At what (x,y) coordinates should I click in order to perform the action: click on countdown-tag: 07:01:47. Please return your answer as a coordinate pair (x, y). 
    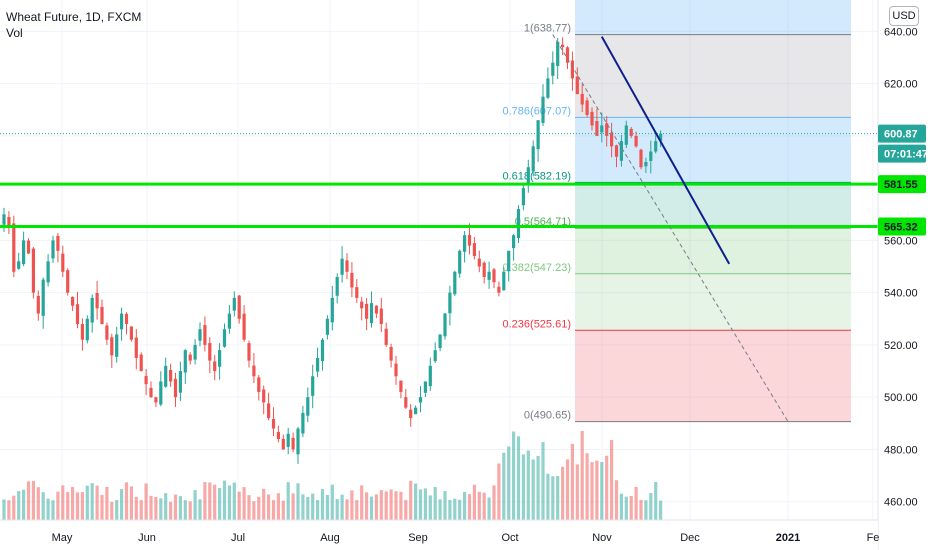
    Looking at the image, I should click on (903, 153).